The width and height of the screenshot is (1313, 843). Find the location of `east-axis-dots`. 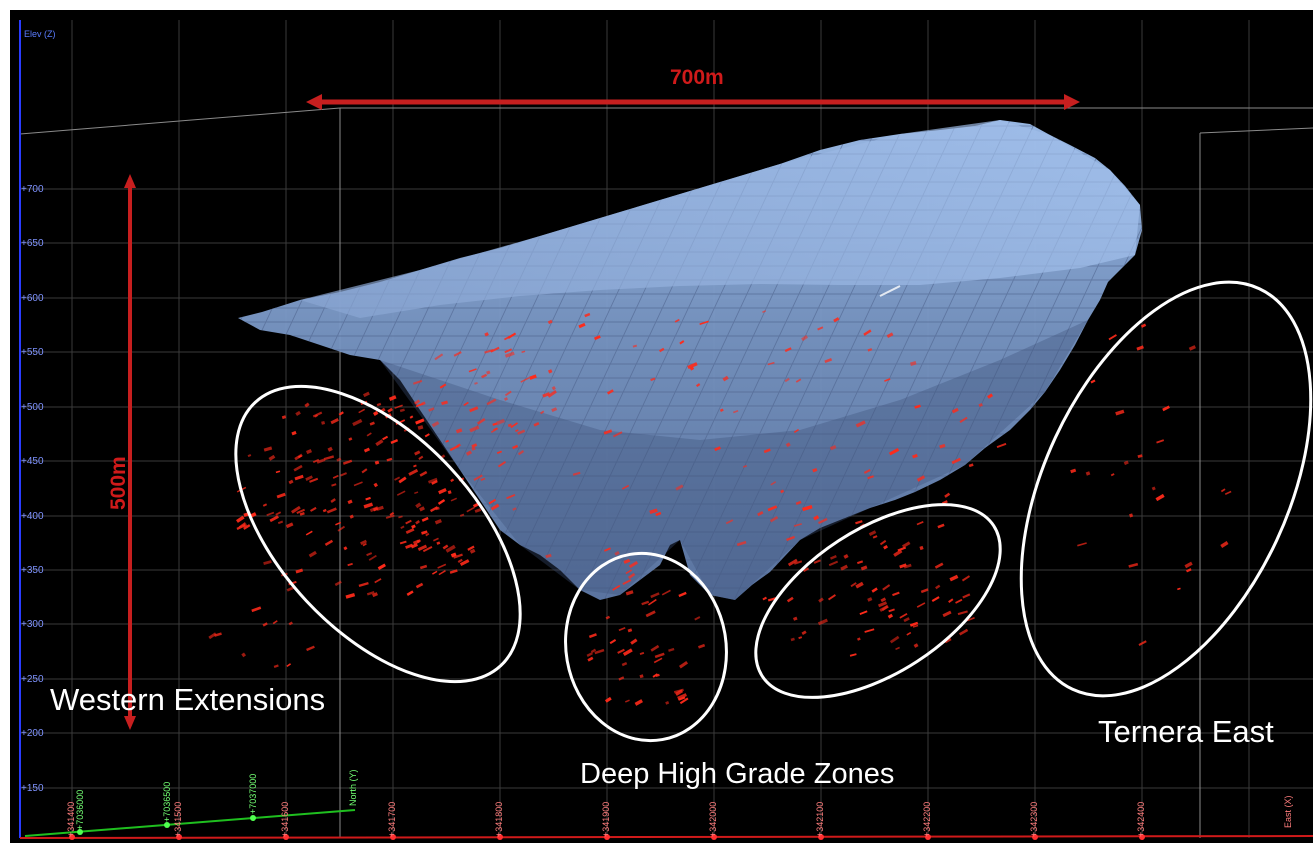

east-axis-dots is located at coordinates (607, 837).